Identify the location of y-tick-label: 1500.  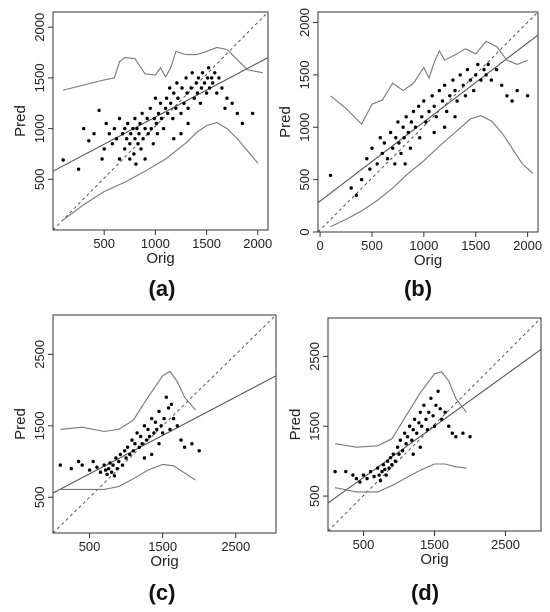
(39, 77).